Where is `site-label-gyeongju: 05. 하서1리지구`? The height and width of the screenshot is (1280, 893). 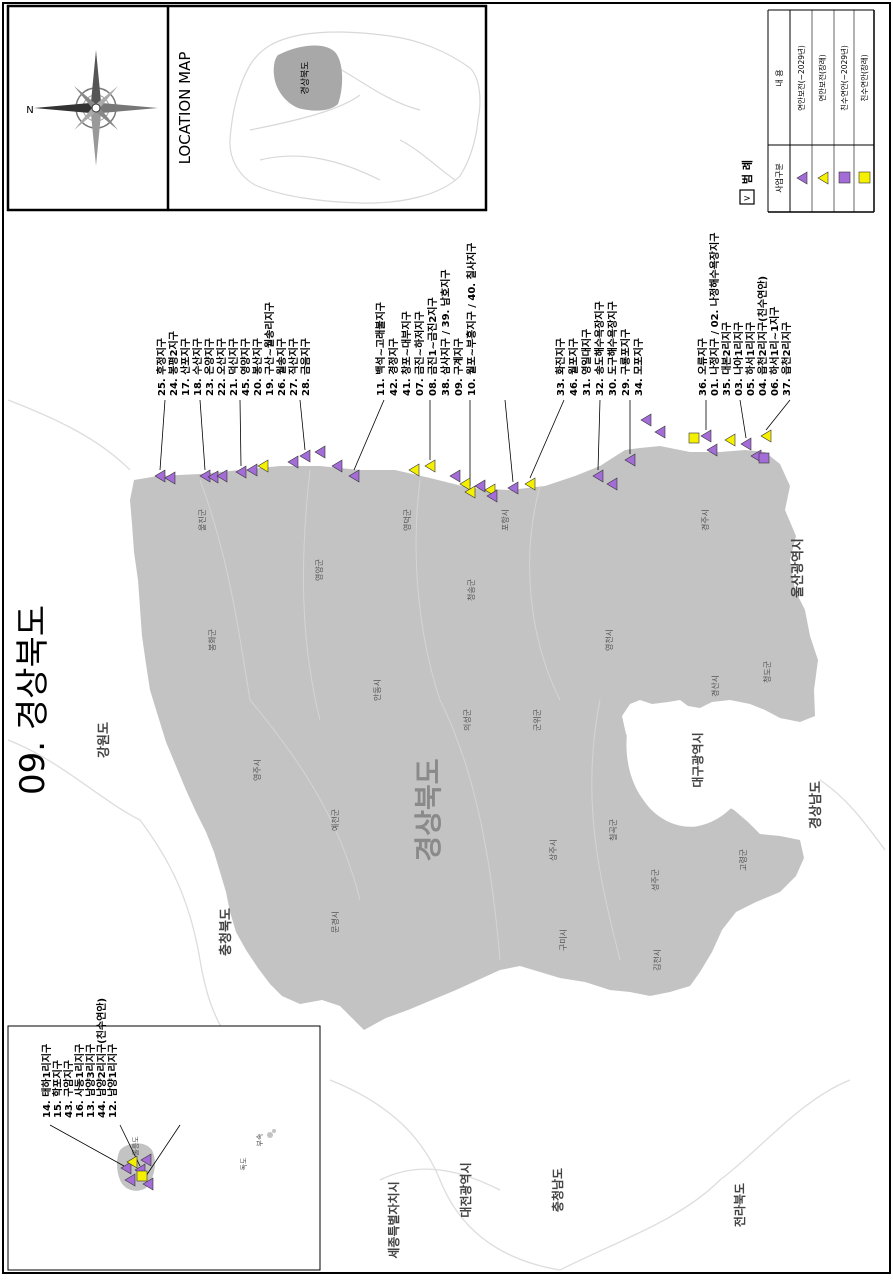
site-label-gyeongju: 05. 하서1리지구 is located at coordinates (750, 359).